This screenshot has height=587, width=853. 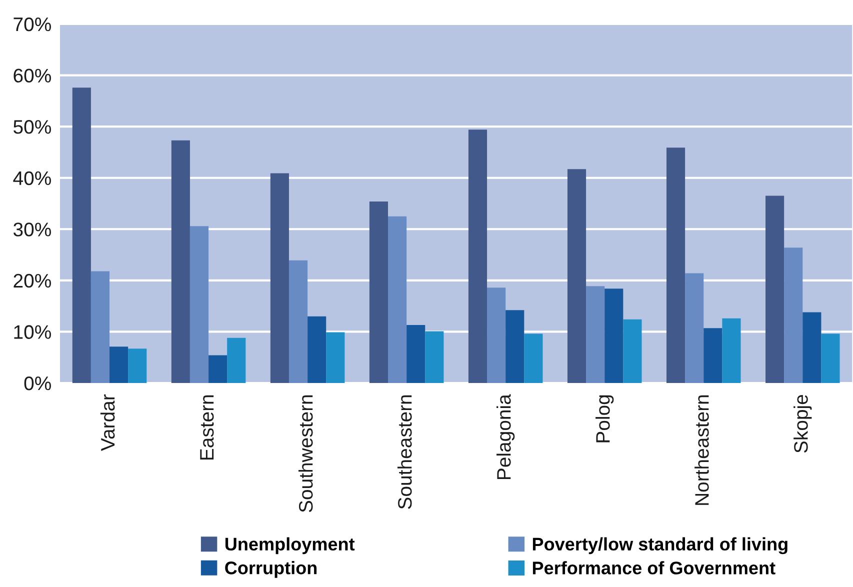 What do you see at coordinates (701, 450) in the screenshot?
I see `x-tick-label: Northeastern` at bounding box center [701, 450].